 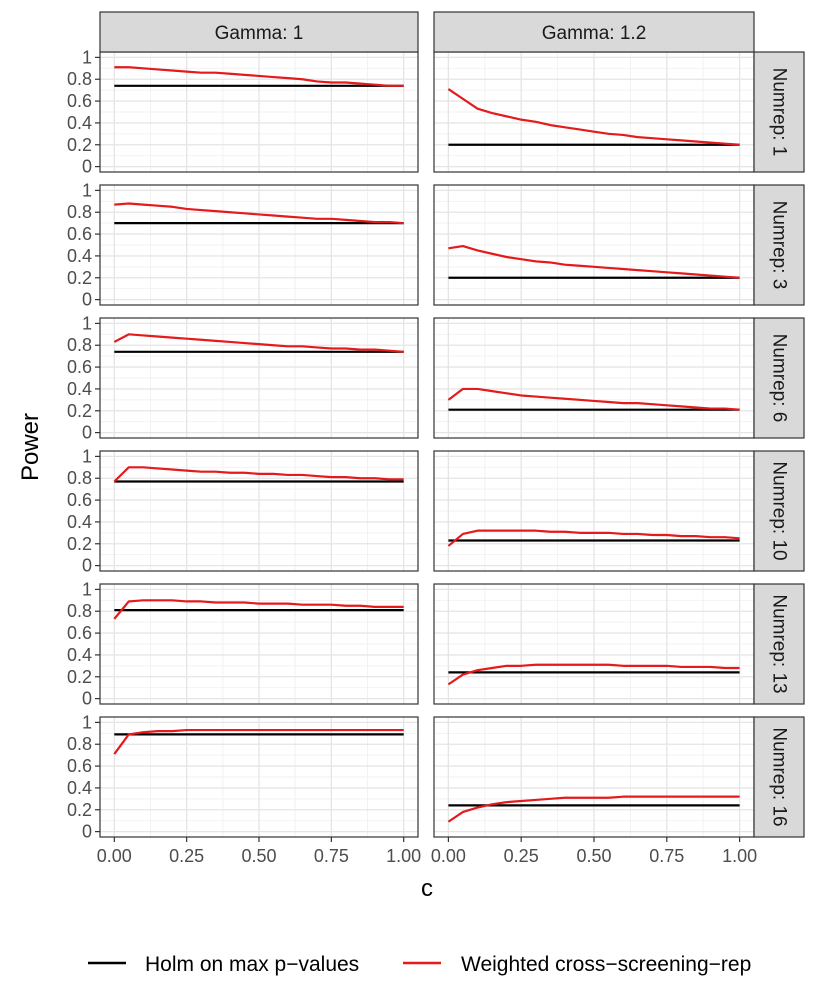 I want to click on row-strip-0: Numrep: 1, so click(x=779, y=112).